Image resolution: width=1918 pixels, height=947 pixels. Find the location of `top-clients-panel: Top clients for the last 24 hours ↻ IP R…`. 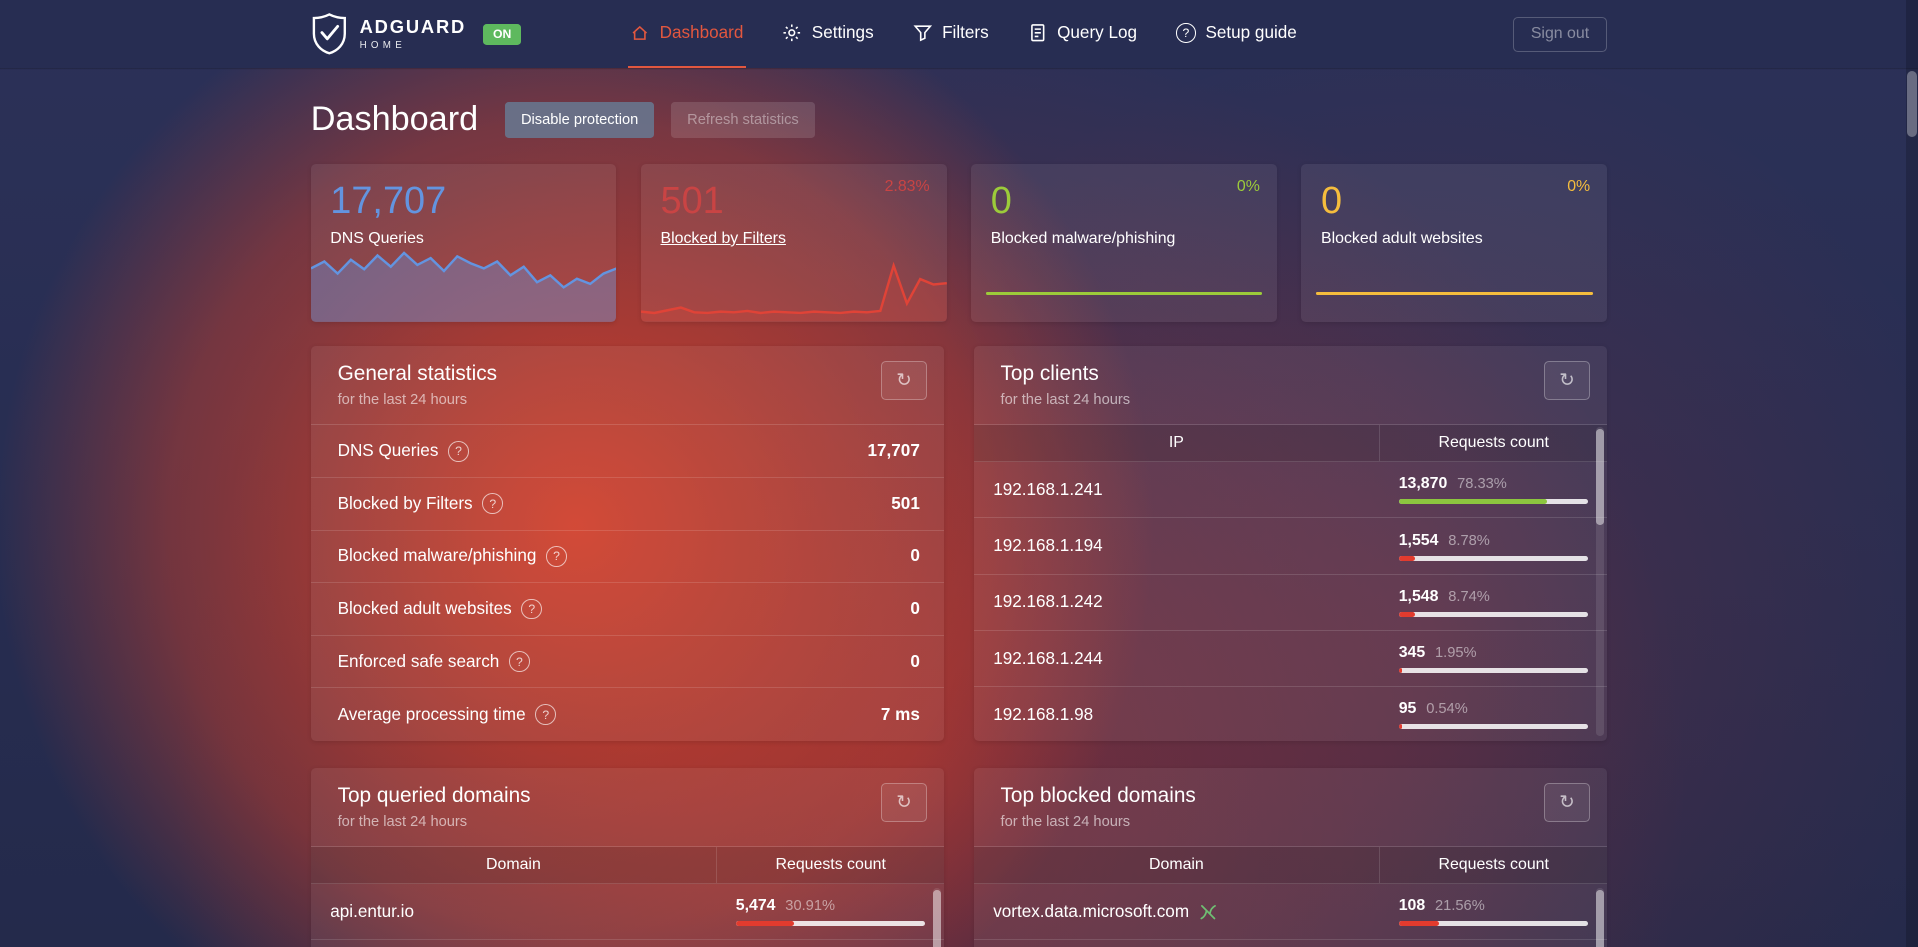

top-clients-panel: Top clients for the last 24 hours ↻ IP R… is located at coordinates (1290, 543).